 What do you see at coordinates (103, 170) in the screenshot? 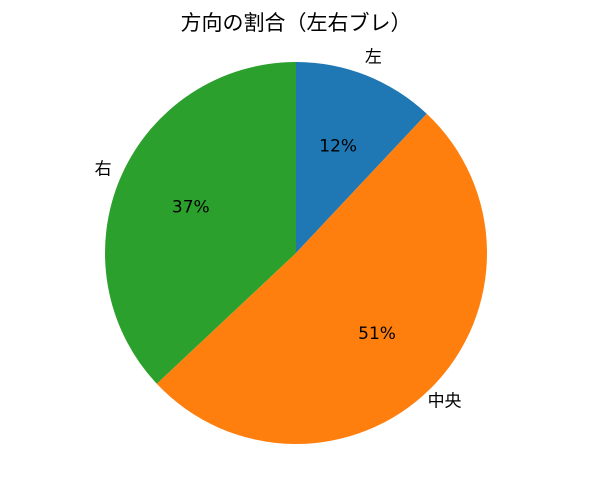
I see `slice-label: 右` at bounding box center [103, 170].